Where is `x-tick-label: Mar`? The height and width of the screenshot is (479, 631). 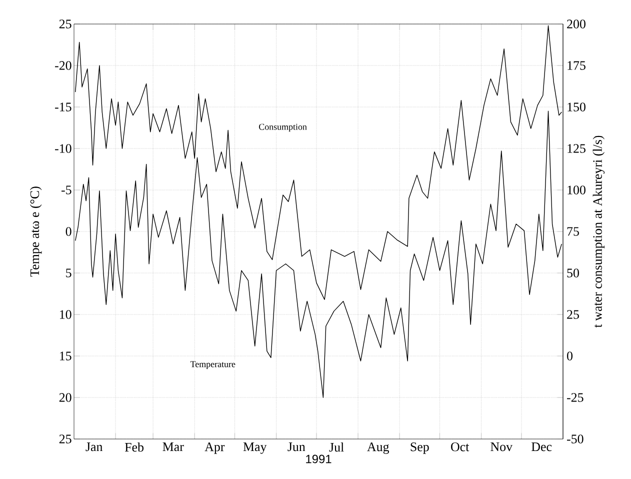
x-tick-label: Mar is located at coordinates (173, 447).